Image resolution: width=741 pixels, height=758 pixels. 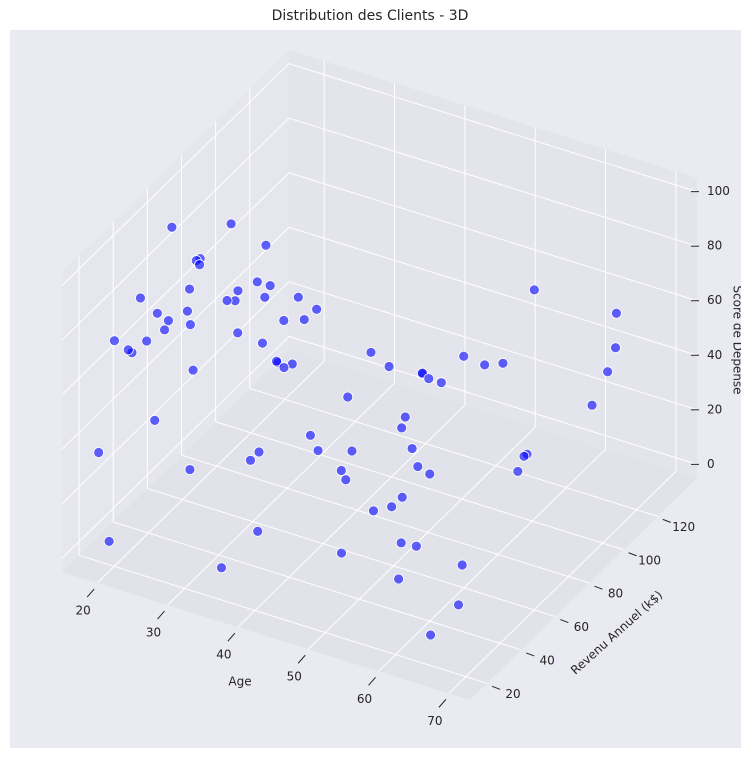 I want to click on y-tick-label: 40, so click(x=547, y=660).